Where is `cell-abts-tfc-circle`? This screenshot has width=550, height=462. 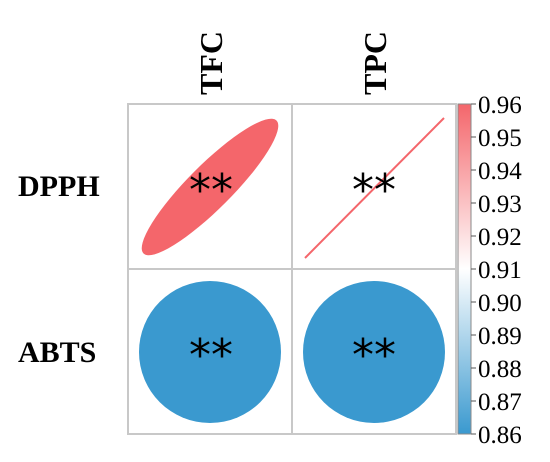 cell-abts-tfc-circle is located at coordinates (210, 352).